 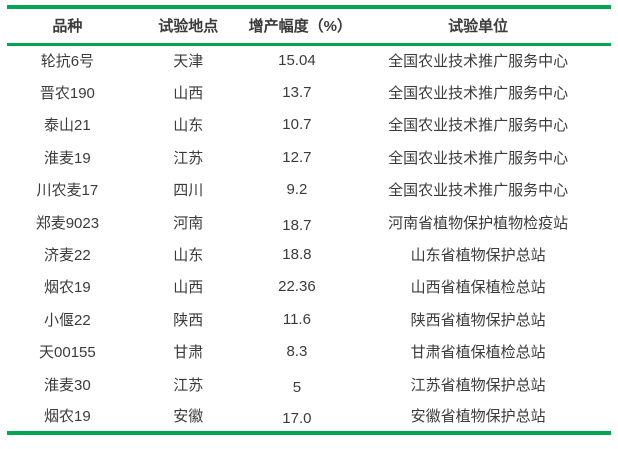 What do you see at coordinates (67, 191) in the screenshot?
I see `variety-cell: 川农麦17` at bounding box center [67, 191].